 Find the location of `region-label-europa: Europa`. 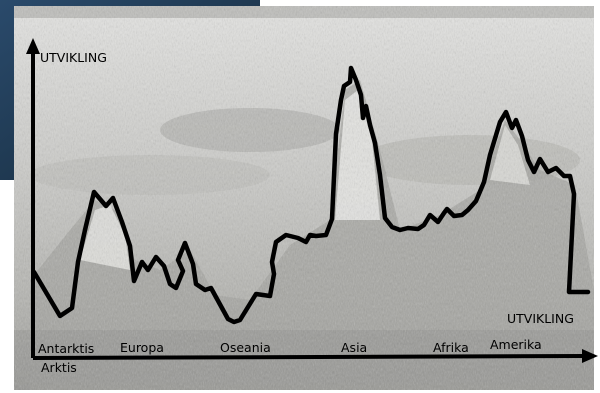

region-label-europa: Europa is located at coordinates (142, 347).